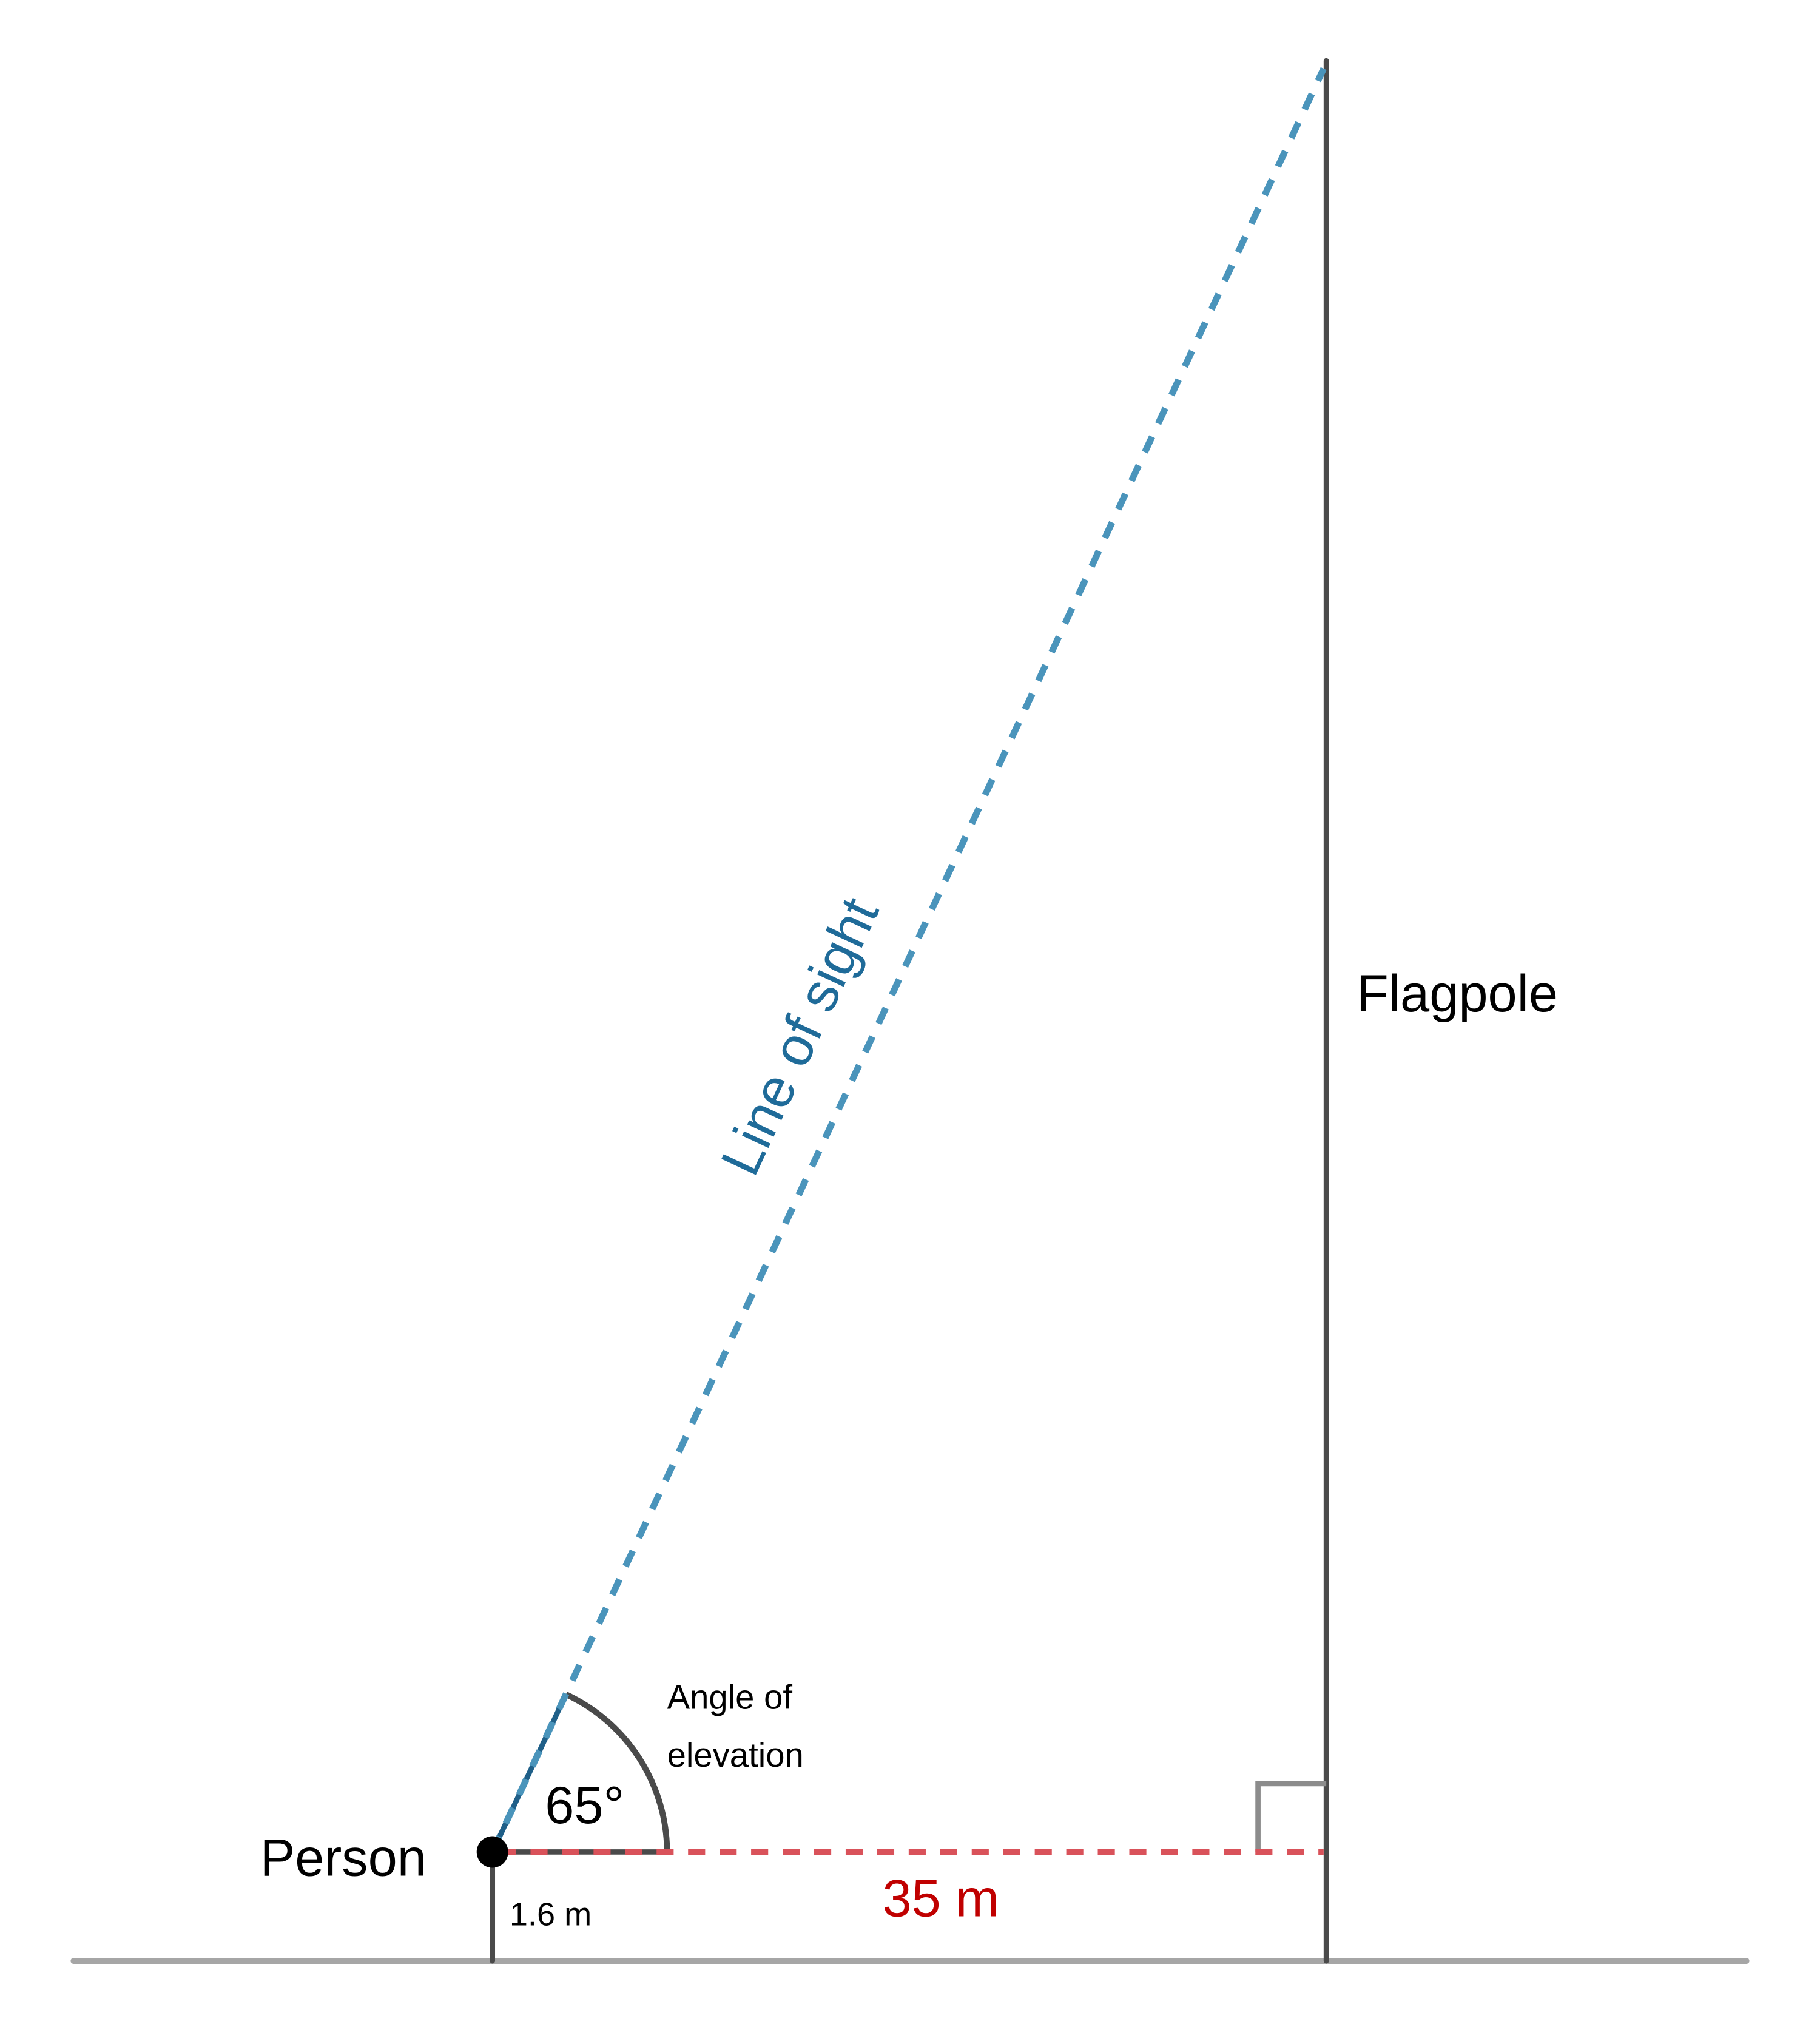 Image resolution: width=1820 pixels, height=2044 pixels. I want to click on person-label: Person, so click(343, 1858).